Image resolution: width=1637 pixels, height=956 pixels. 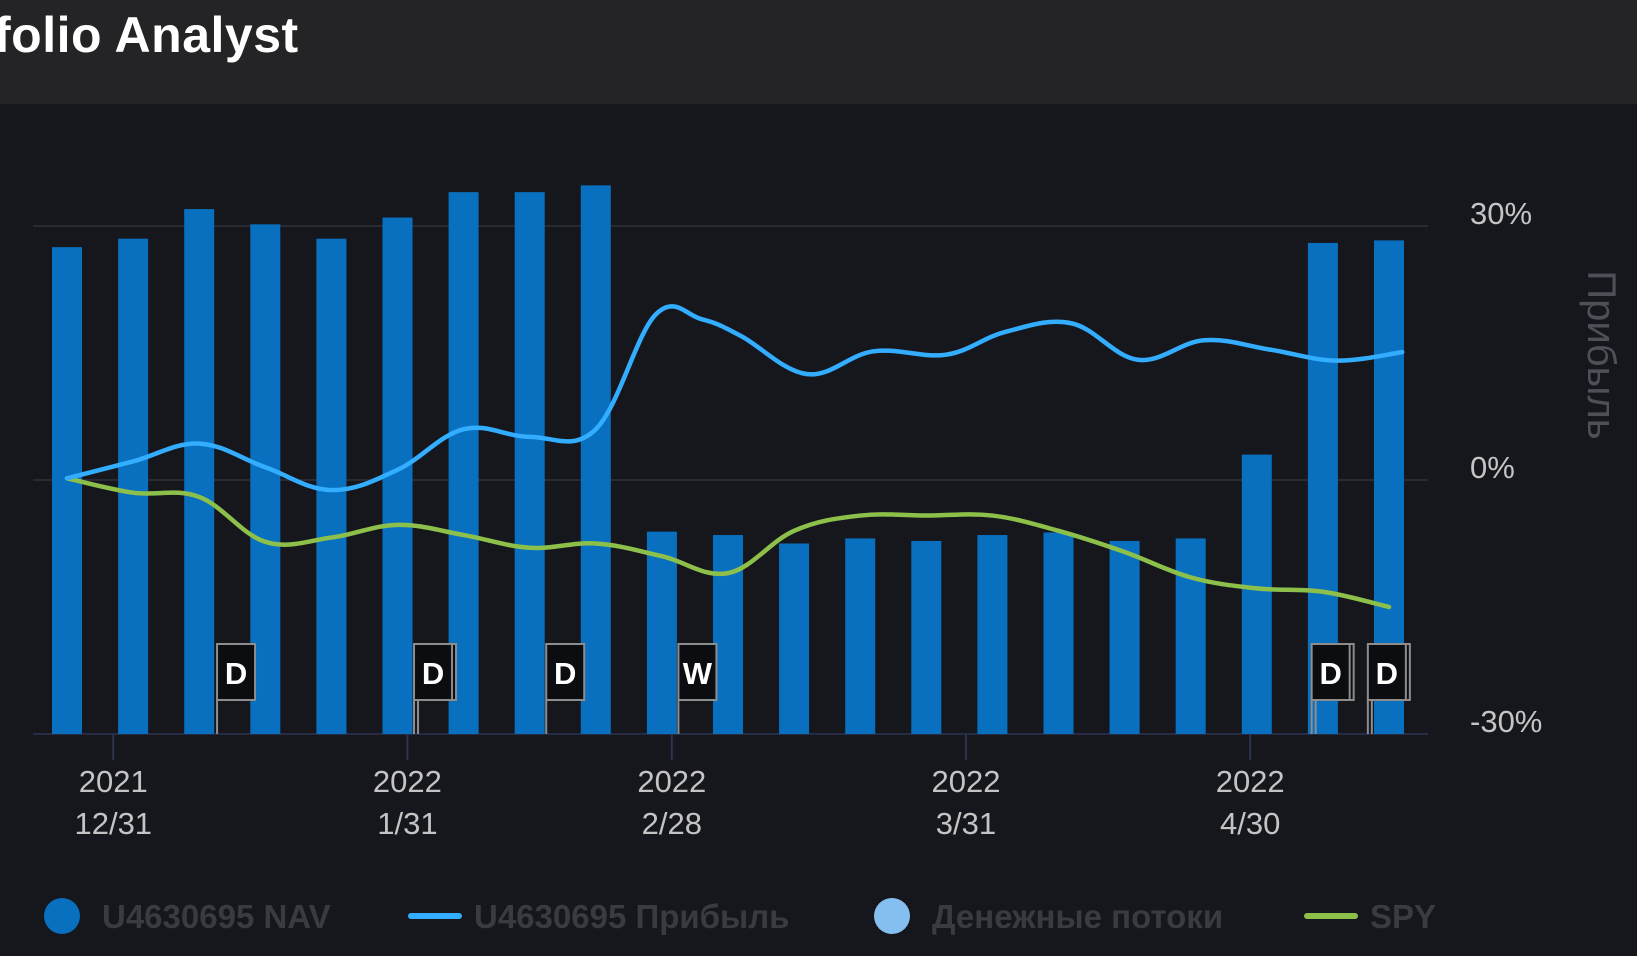 What do you see at coordinates (62, 916) in the screenshot?
I see `legend-marker-nav` at bounding box center [62, 916].